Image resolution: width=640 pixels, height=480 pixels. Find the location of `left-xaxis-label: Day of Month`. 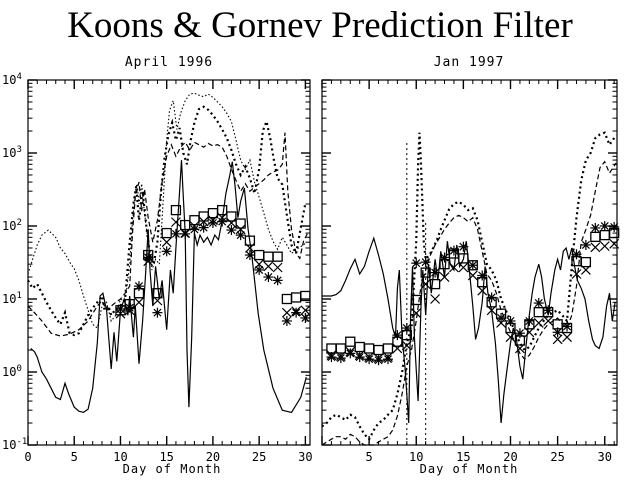

left-xaxis-label: Day of Month is located at coordinates (172, 469).